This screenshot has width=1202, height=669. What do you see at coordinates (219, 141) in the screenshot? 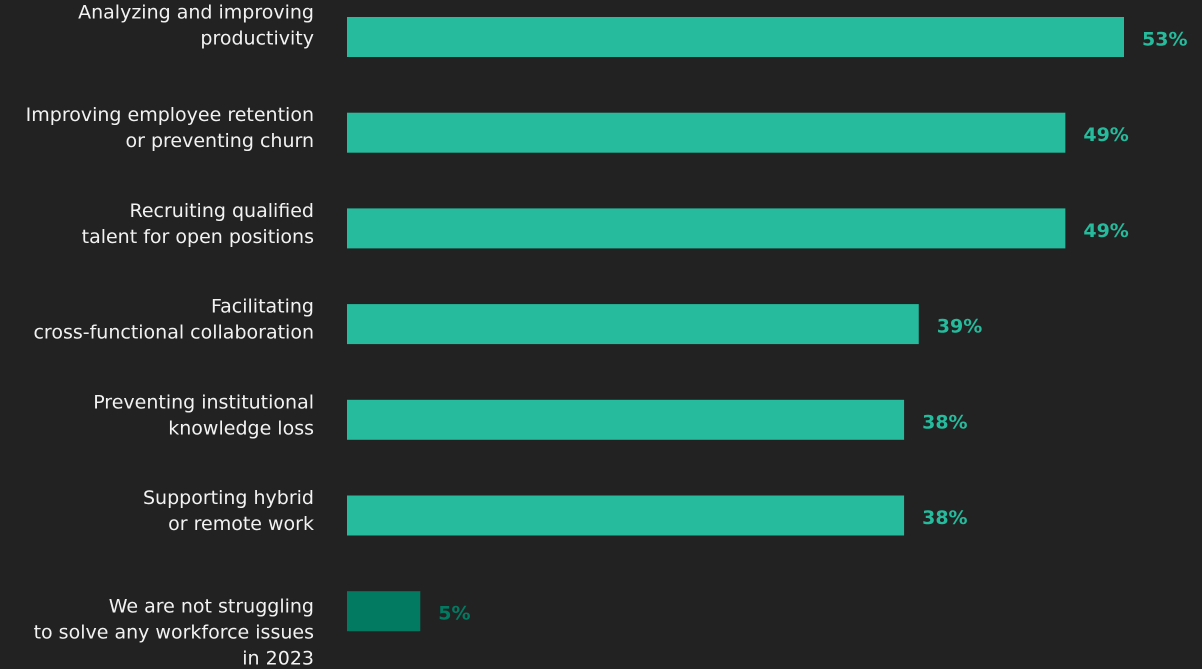
I see `category-label: or preventing churn` at bounding box center [219, 141].